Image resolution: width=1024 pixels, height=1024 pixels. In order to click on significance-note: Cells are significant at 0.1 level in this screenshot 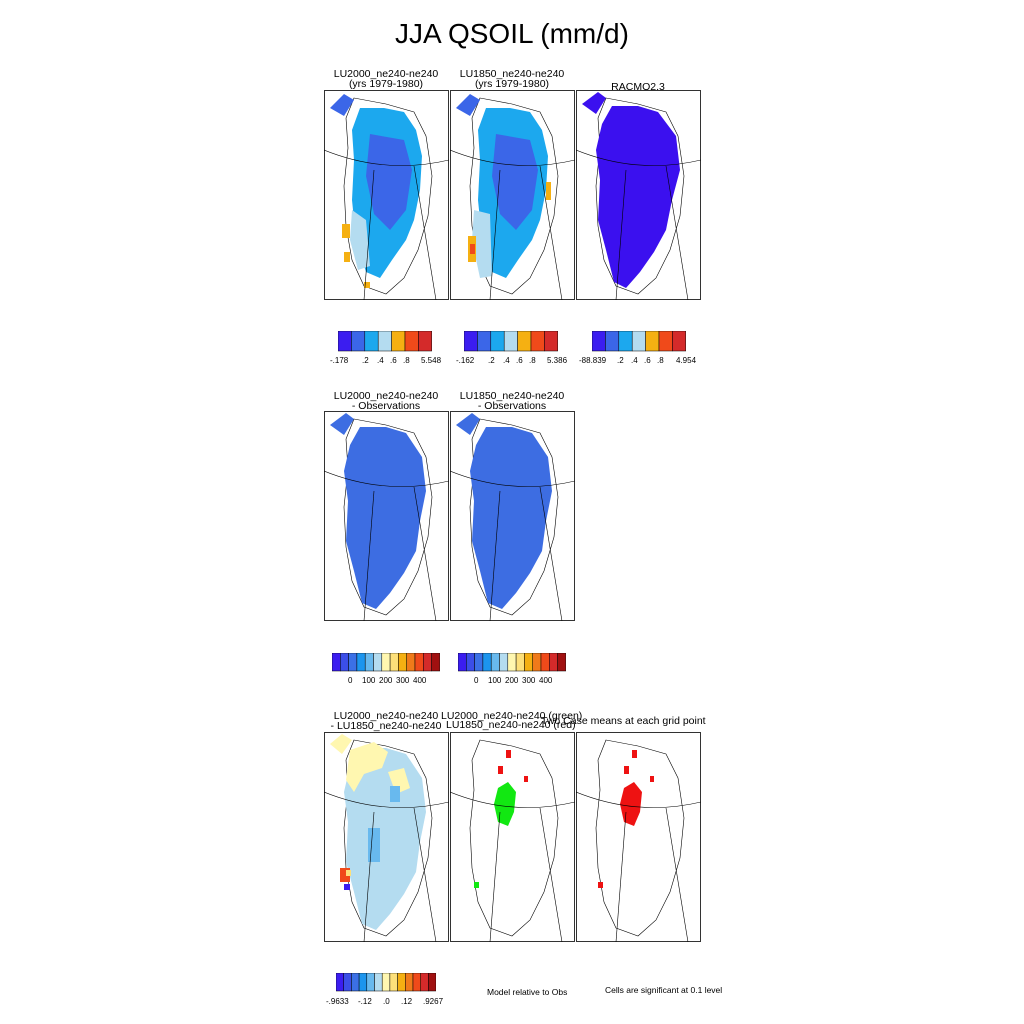, I will do `click(664, 990)`.